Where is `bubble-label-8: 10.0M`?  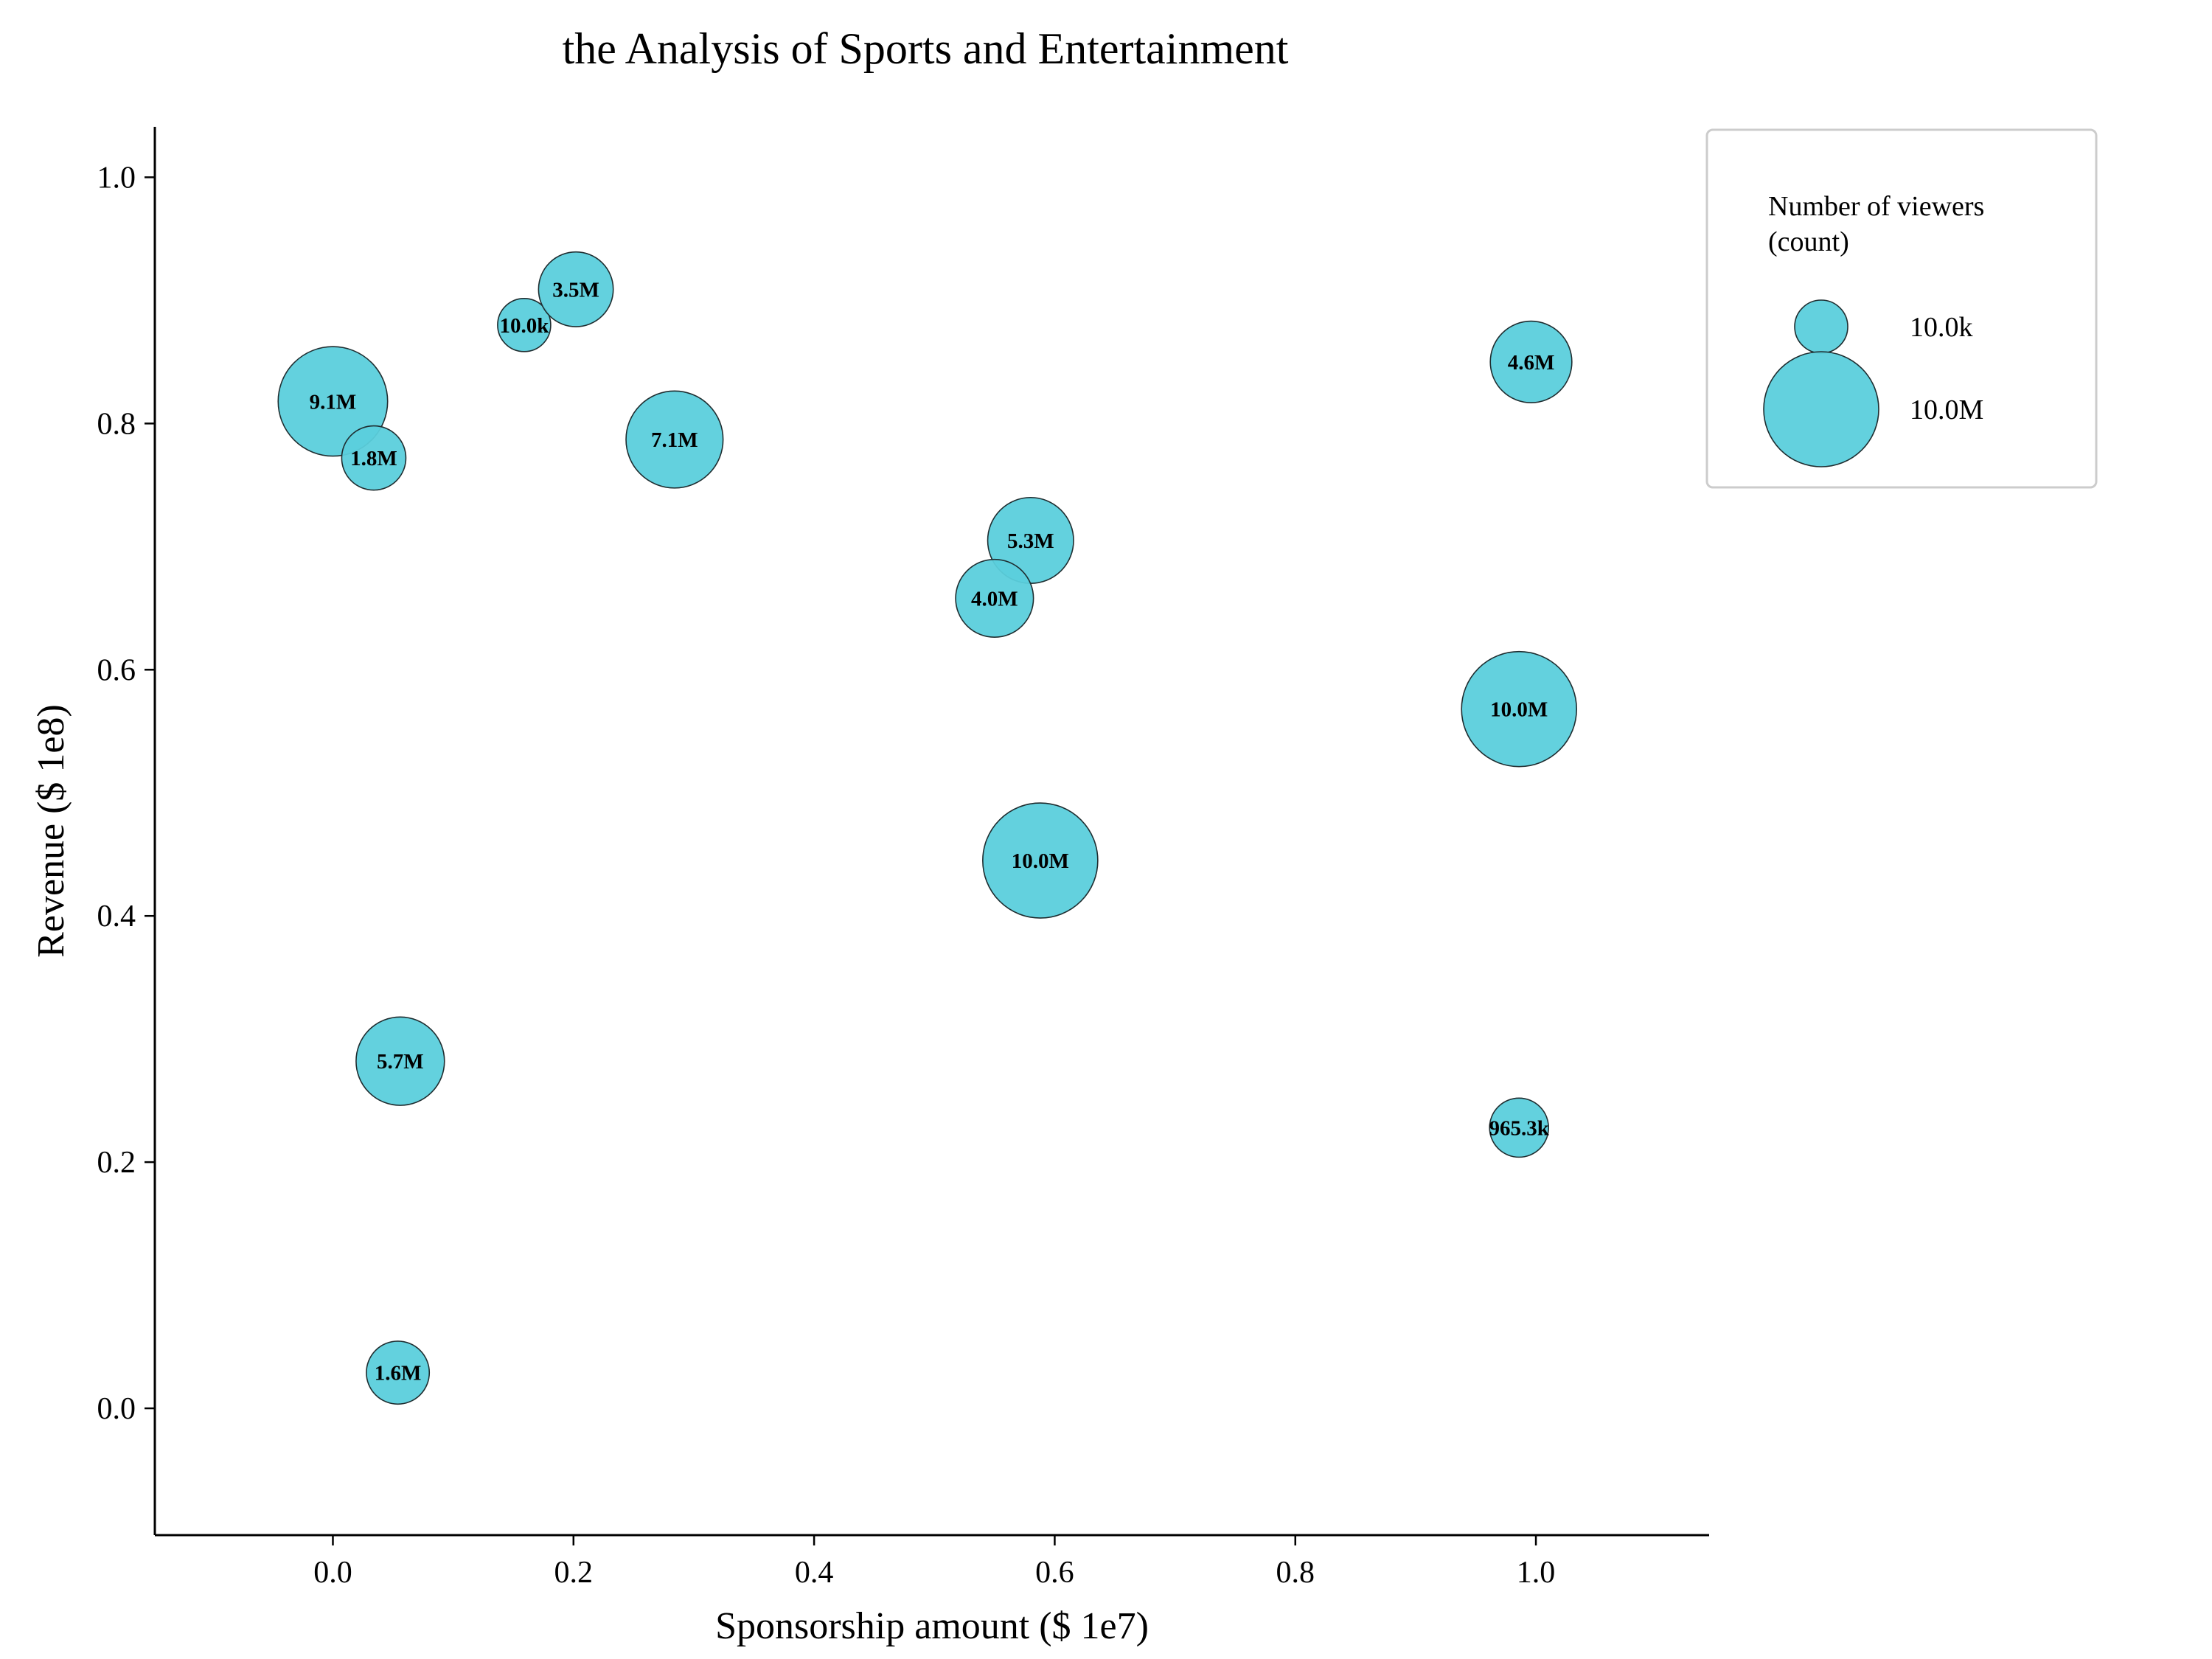
bubble-label-8: 10.0M is located at coordinates (1519, 710).